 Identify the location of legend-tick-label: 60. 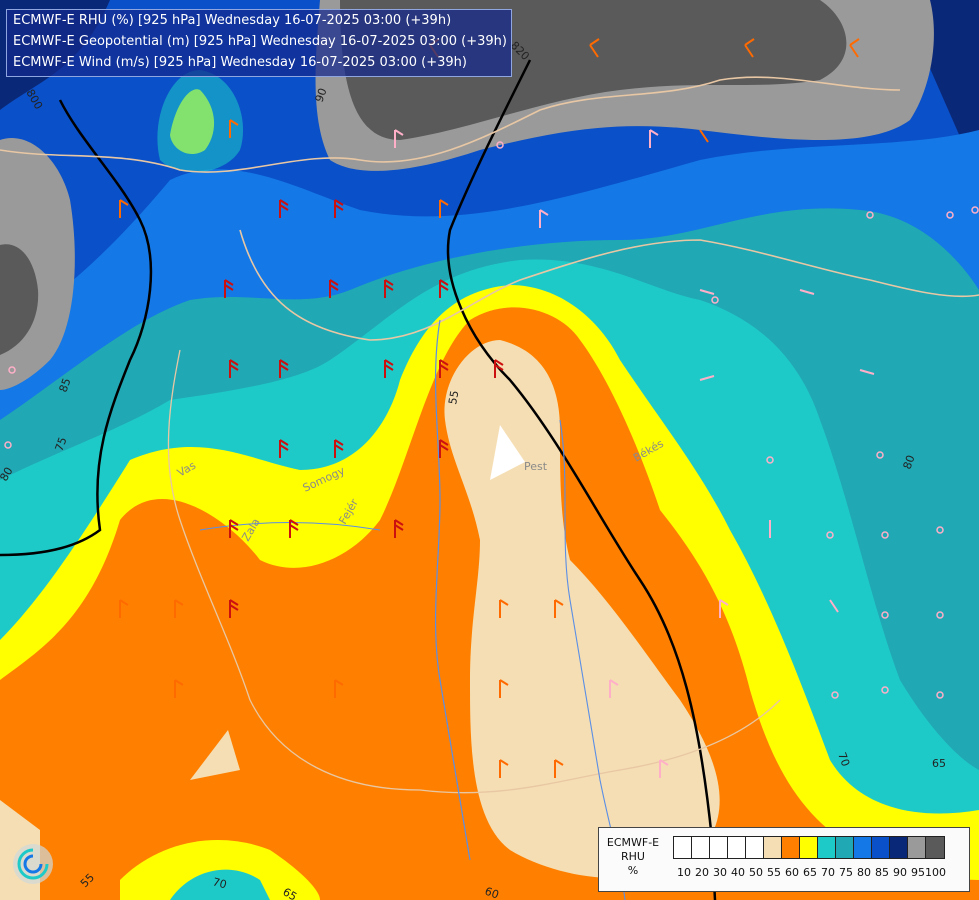
(792, 872).